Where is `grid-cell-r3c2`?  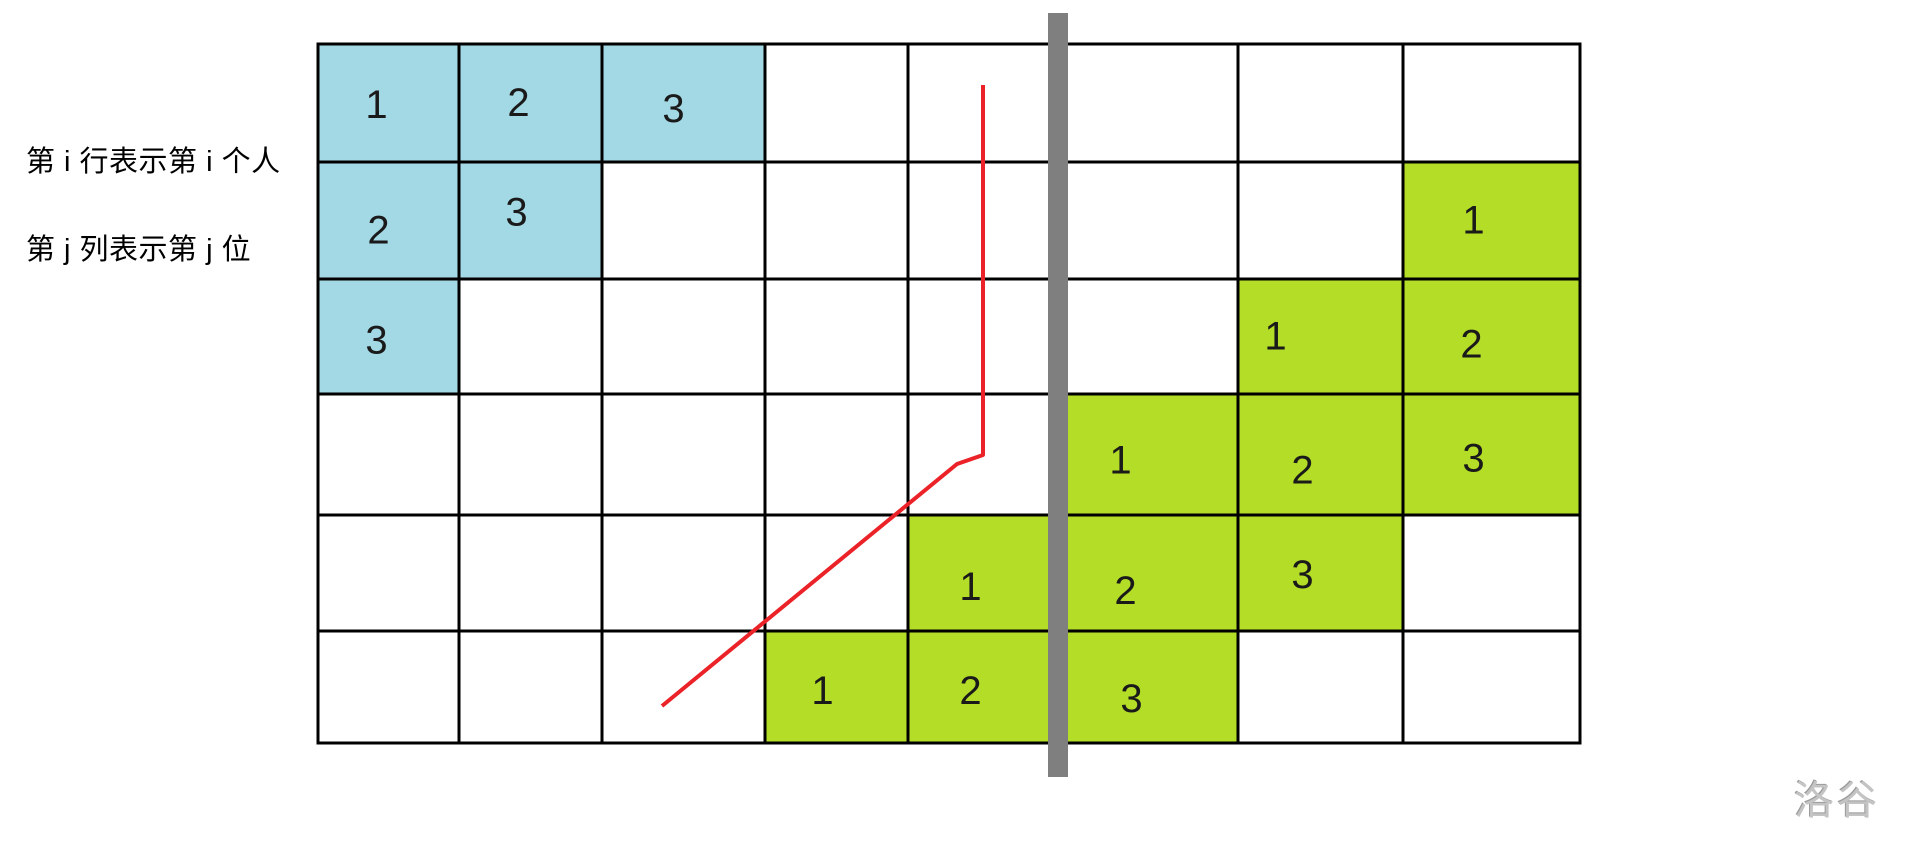 grid-cell-r3c2 is located at coordinates (530, 336).